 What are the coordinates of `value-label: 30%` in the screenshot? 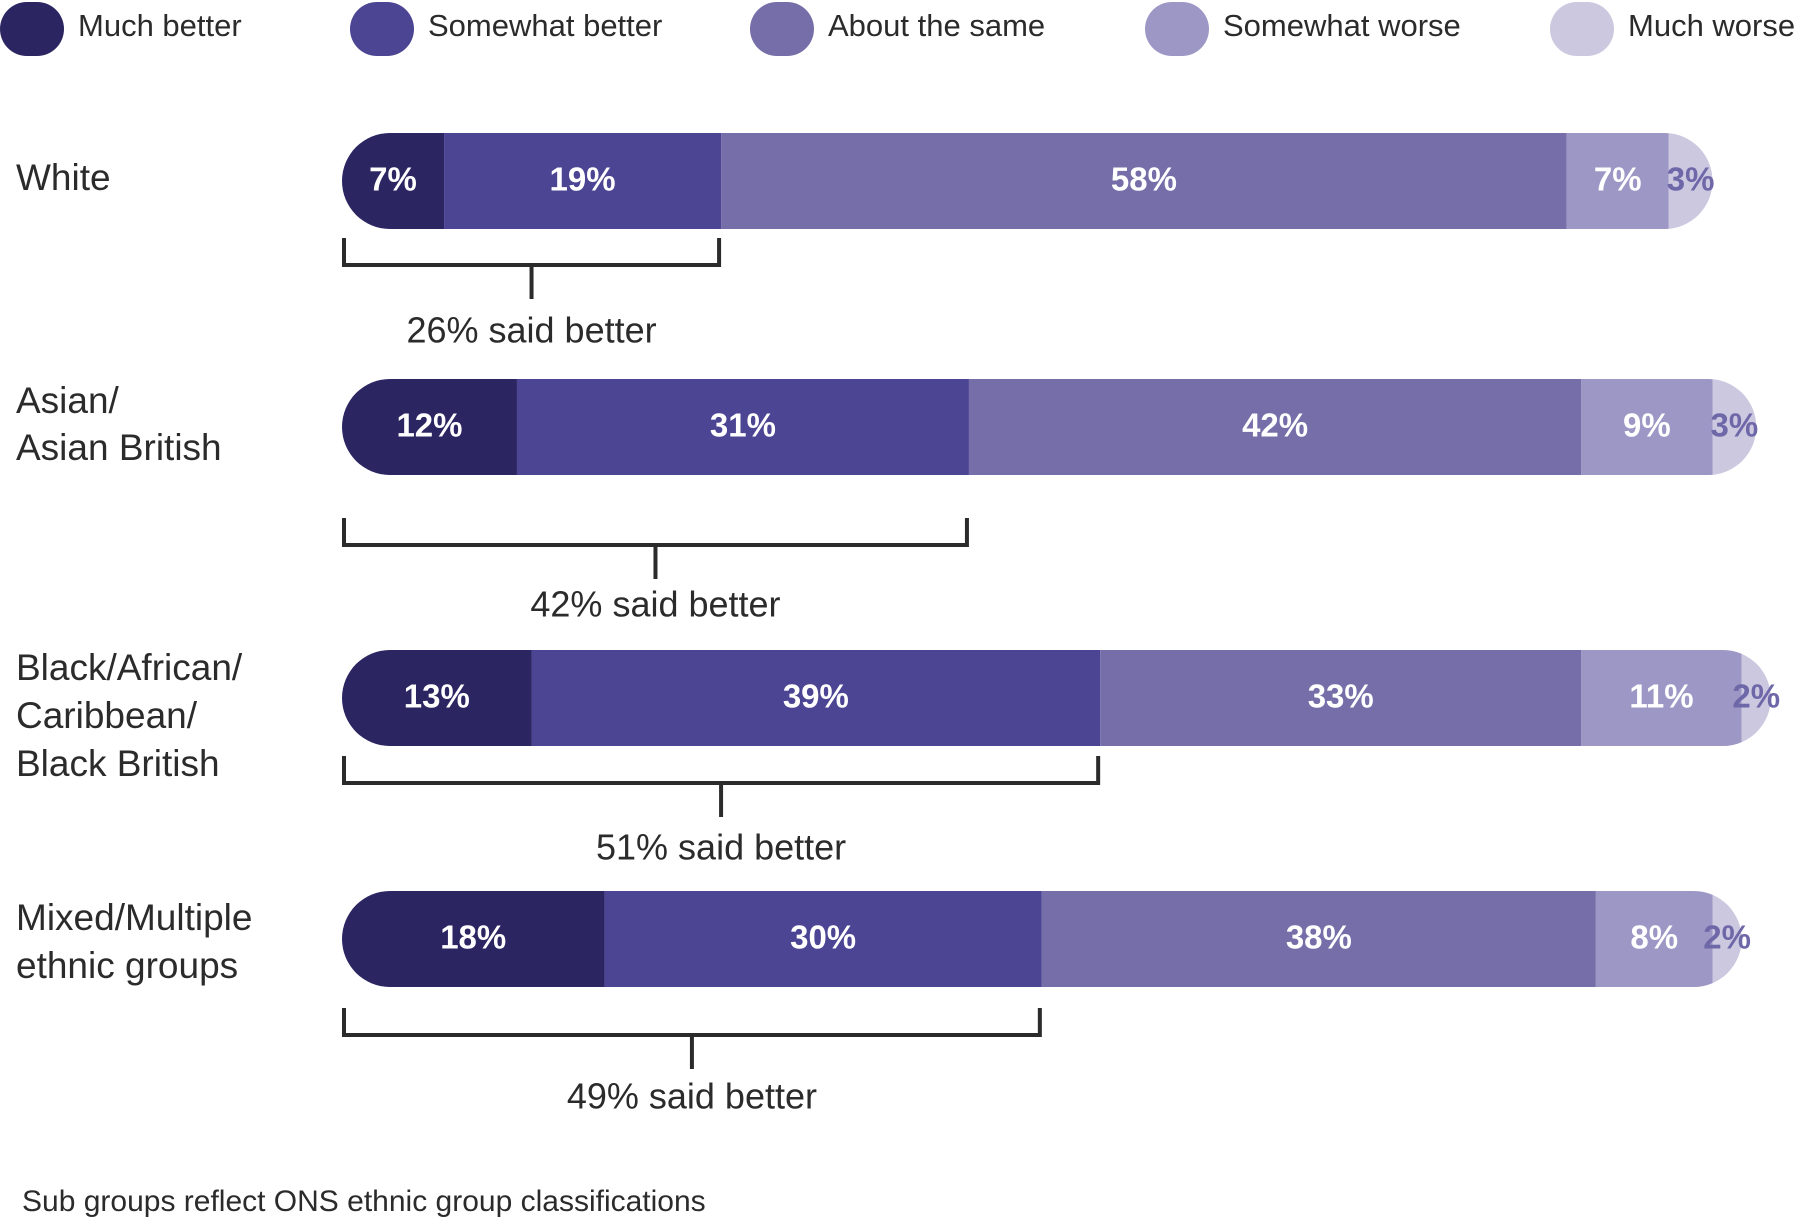 It's located at (823, 937).